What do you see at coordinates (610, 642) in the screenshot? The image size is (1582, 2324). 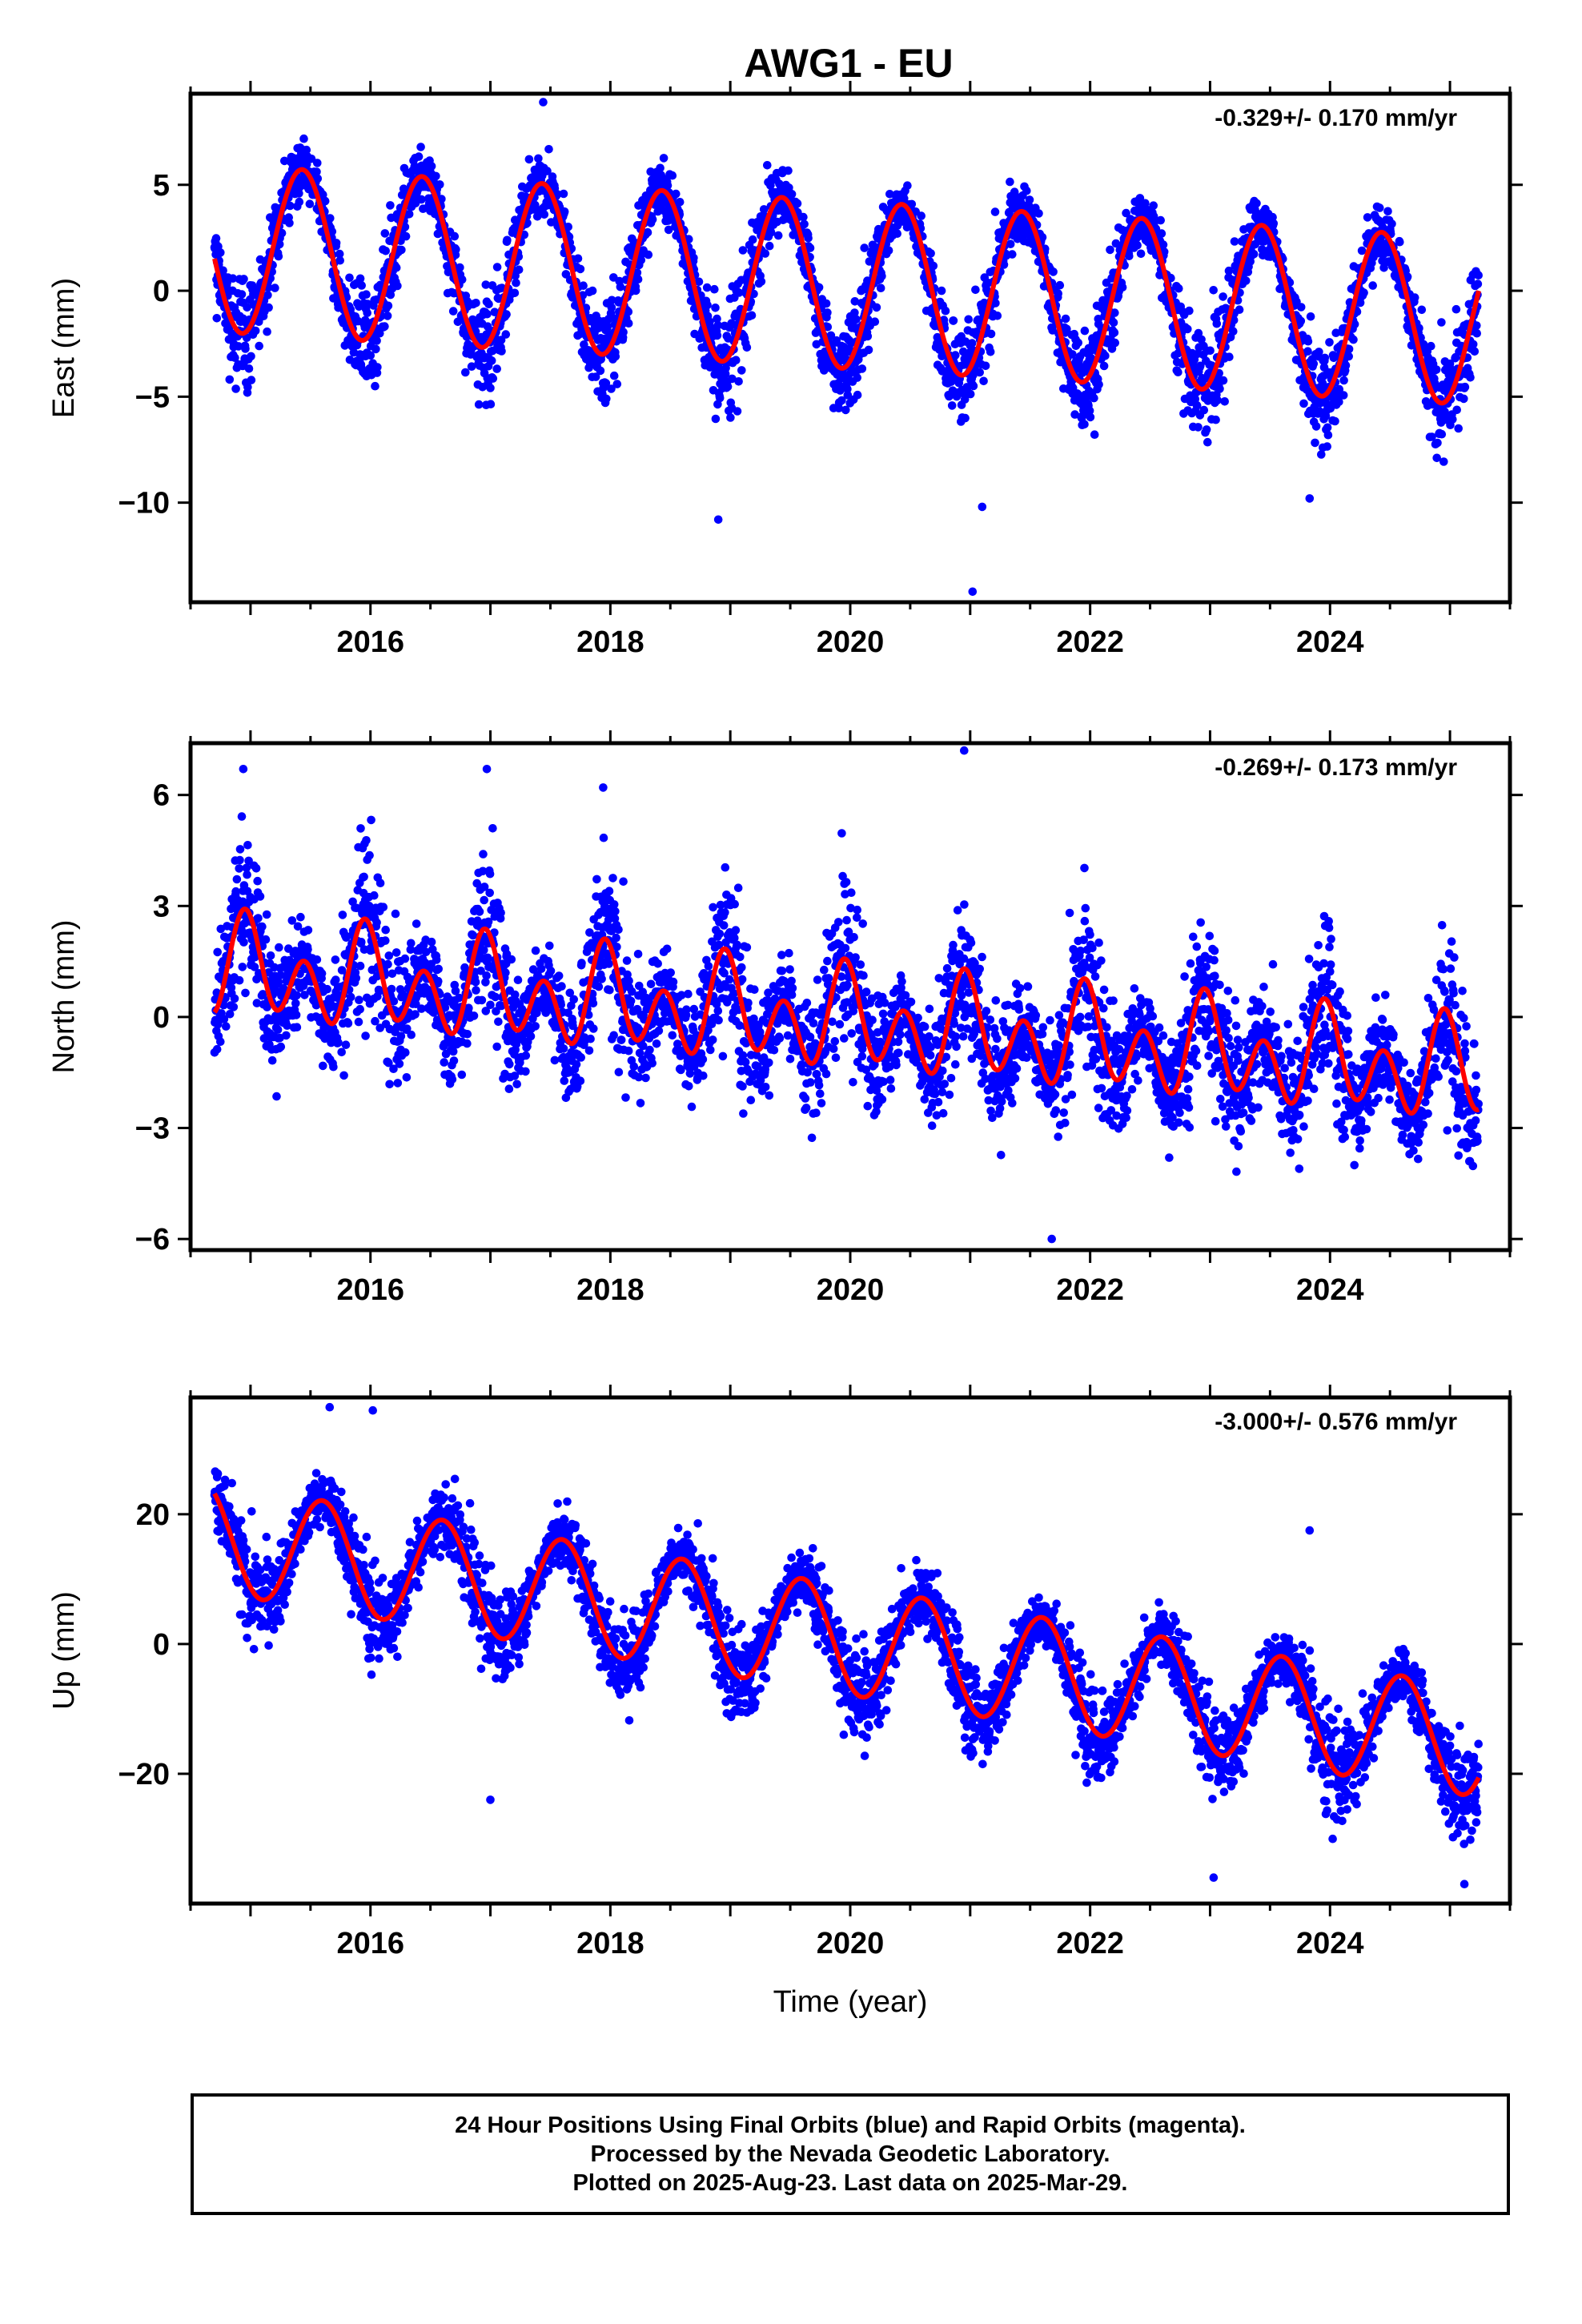 I see `x-tick-label: 2018` at bounding box center [610, 642].